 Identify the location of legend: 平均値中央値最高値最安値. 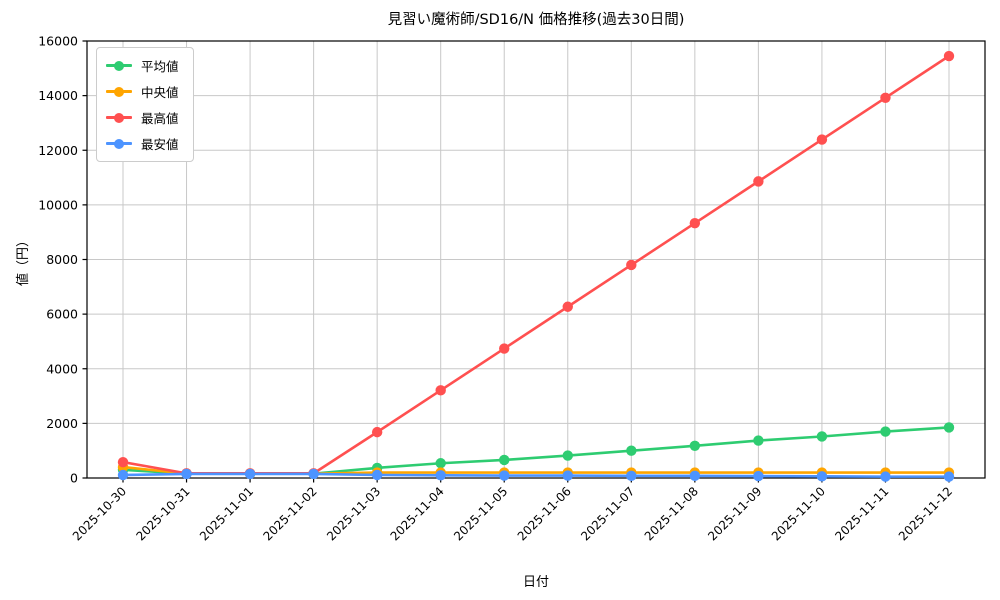
(145, 104).